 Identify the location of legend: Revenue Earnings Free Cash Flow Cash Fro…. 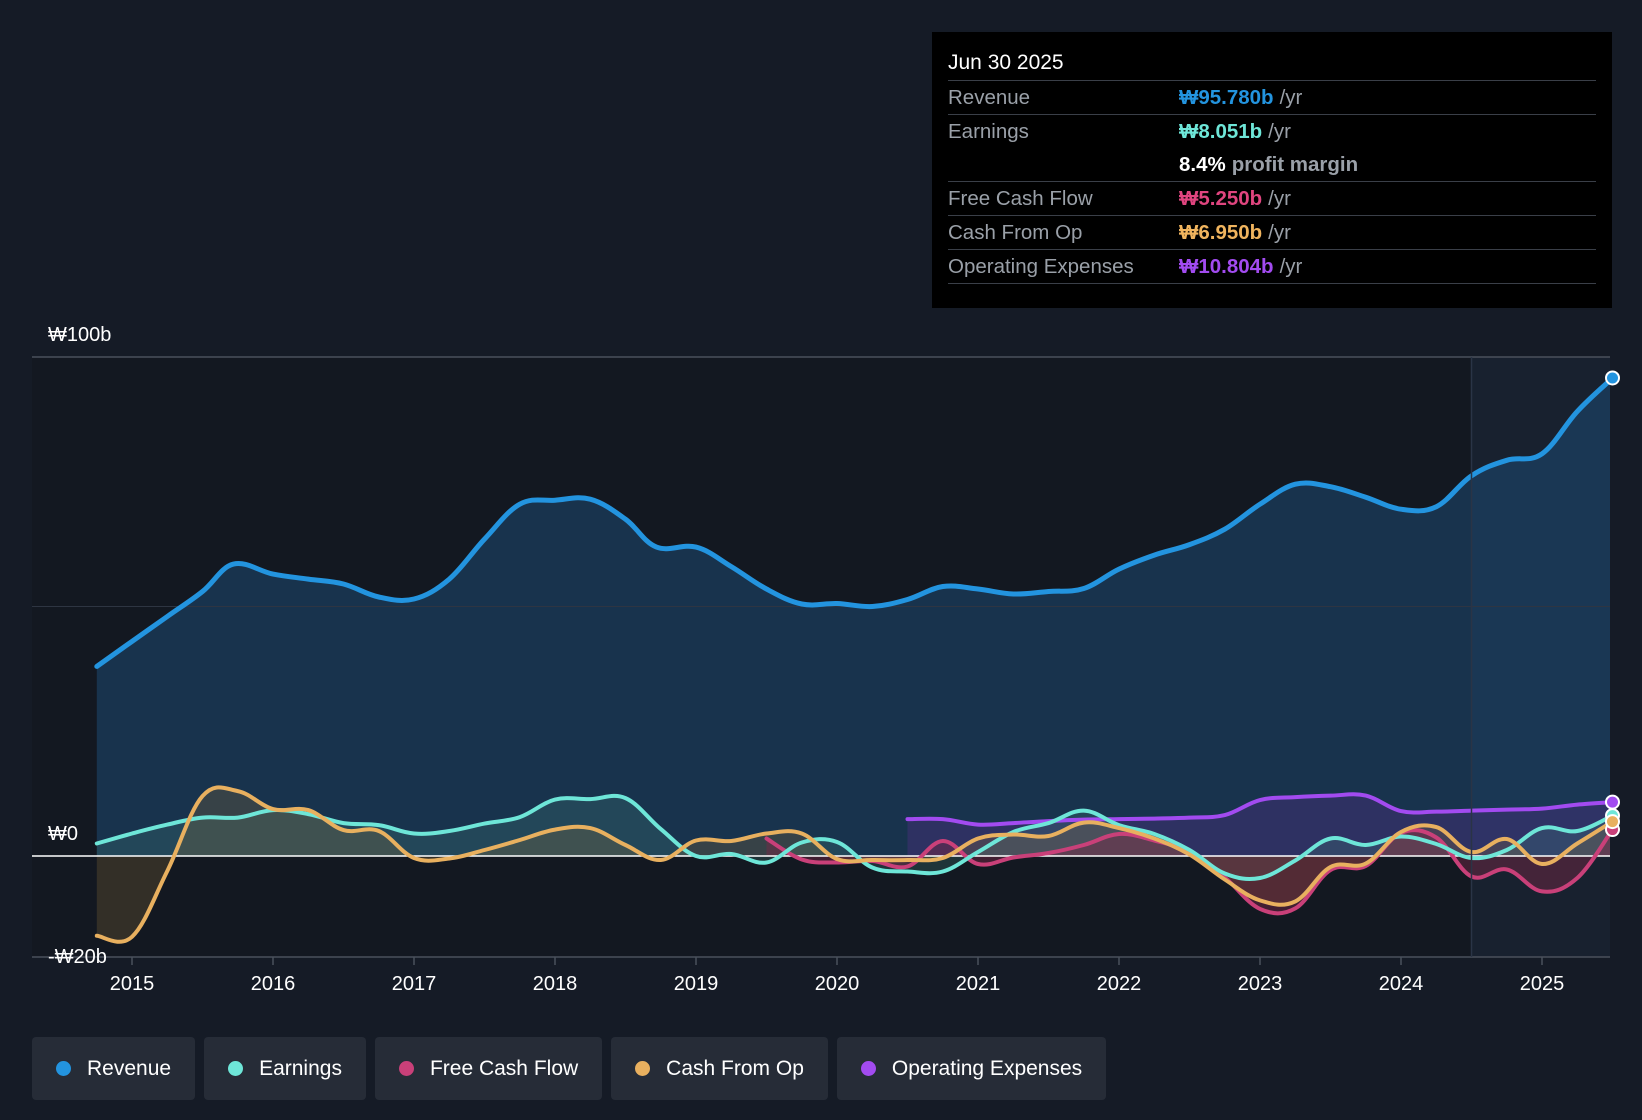
(569, 1068).